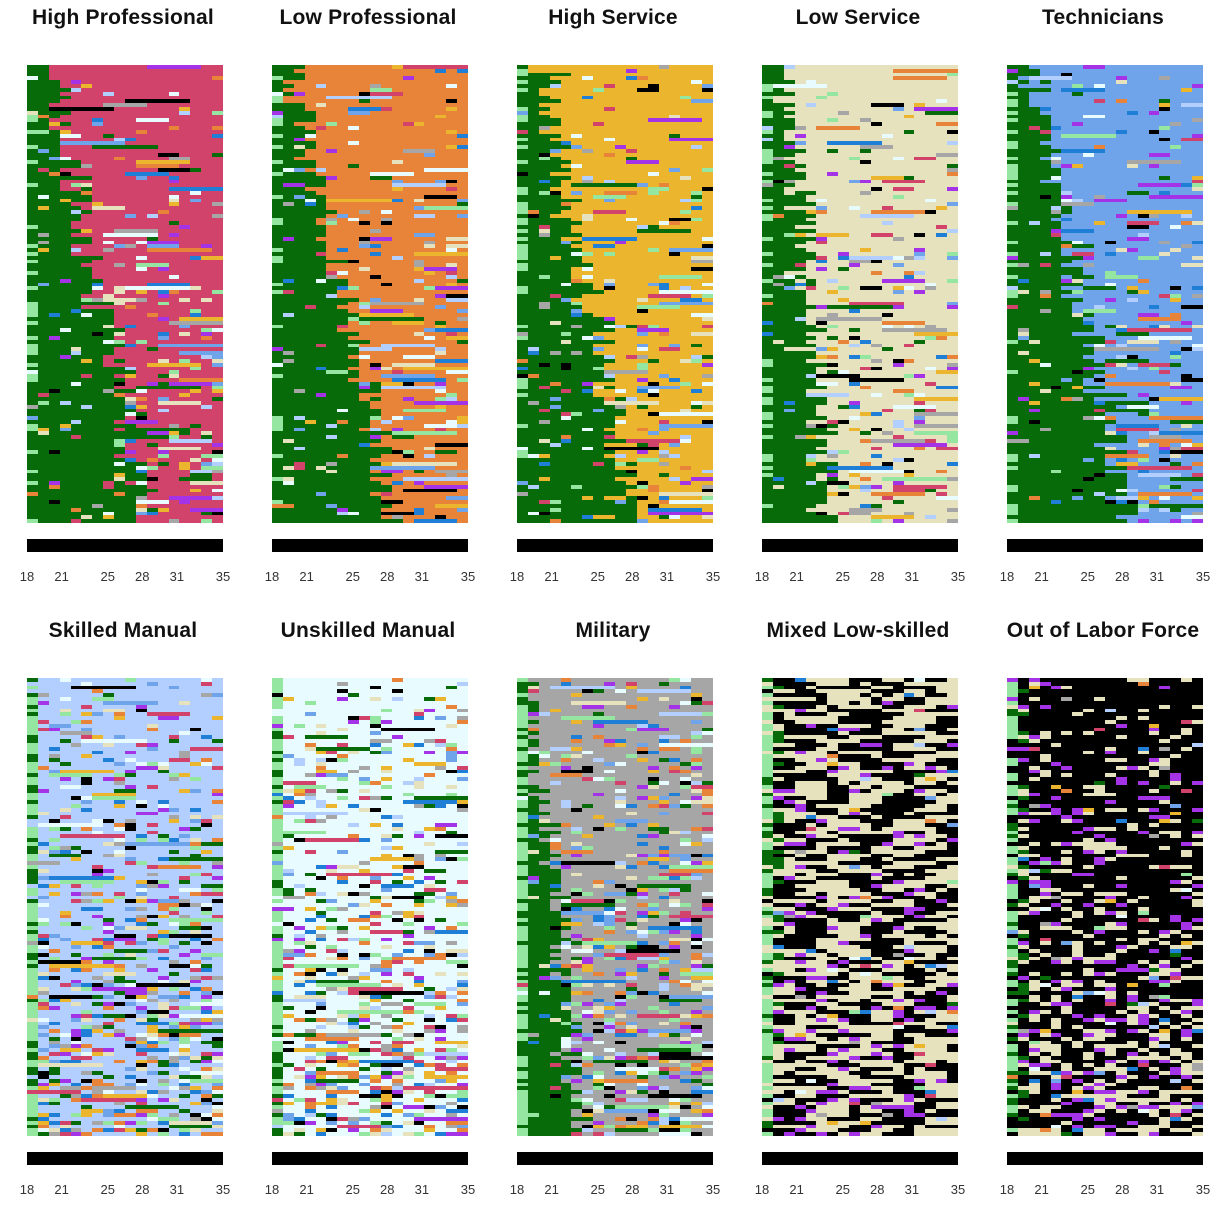 This screenshot has height=1213, width=1230. I want to click on sequence-panel: Low Professional 18 21 25 28 31 35, so click(368, 300).